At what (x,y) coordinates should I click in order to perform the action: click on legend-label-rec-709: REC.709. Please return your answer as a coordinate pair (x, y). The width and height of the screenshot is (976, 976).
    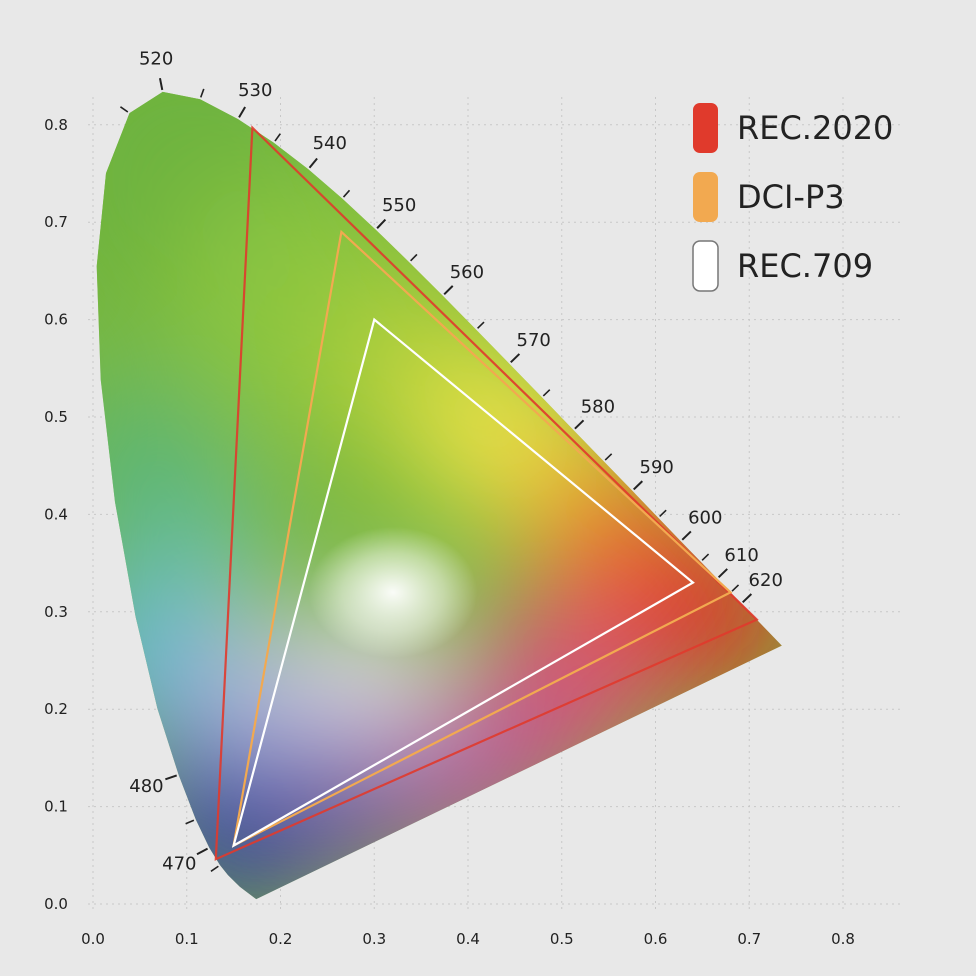
    Looking at the image, I should click on (805, 266).